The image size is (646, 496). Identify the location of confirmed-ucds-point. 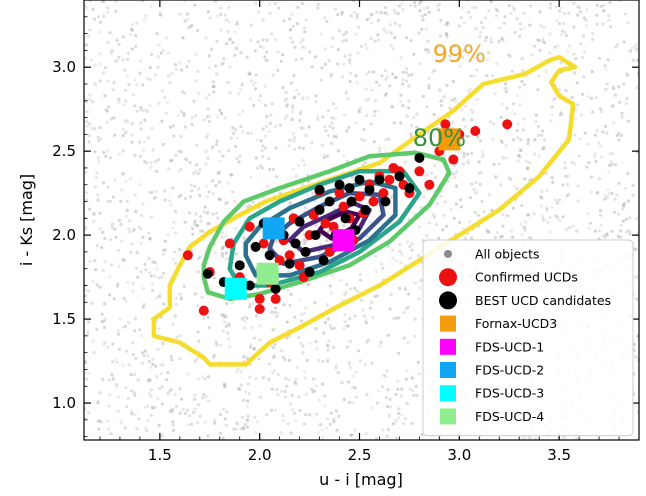
(263, 243).